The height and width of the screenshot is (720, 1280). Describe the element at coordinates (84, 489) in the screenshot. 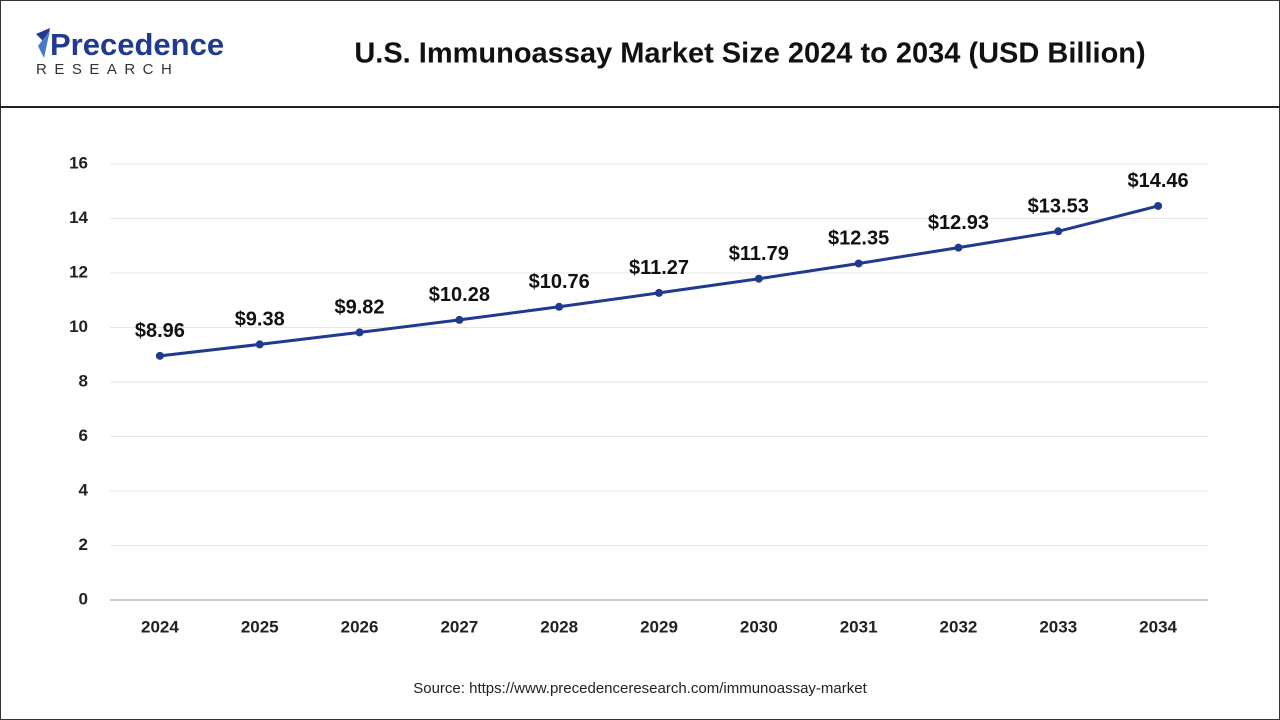

I see `y-tick-label: 4` at that location.